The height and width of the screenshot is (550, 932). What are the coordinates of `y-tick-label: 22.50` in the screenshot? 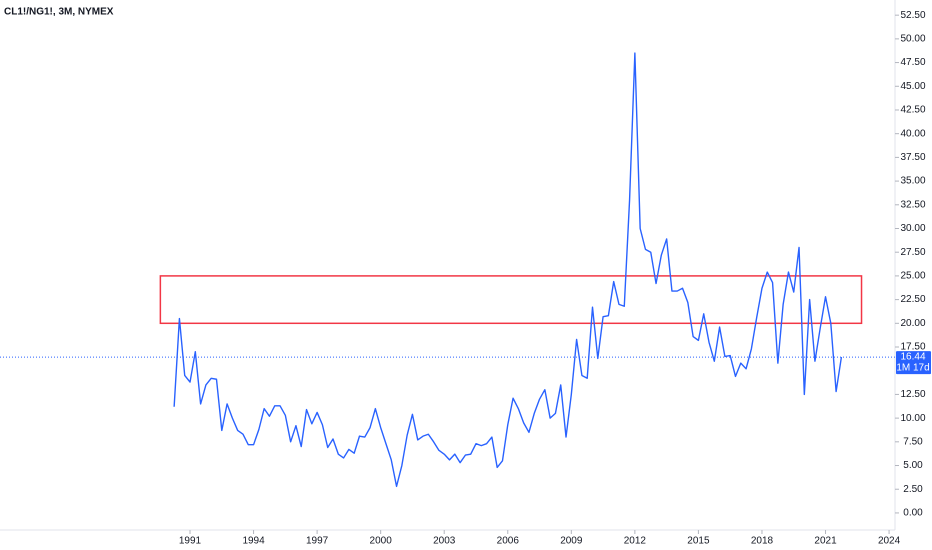 It's located at (912, 299).